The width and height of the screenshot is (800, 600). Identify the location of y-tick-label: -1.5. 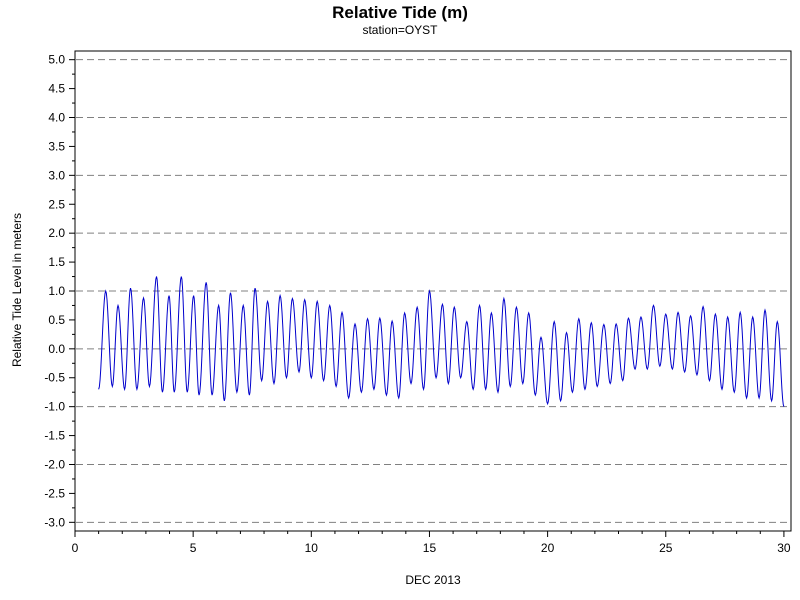
(54, 436).